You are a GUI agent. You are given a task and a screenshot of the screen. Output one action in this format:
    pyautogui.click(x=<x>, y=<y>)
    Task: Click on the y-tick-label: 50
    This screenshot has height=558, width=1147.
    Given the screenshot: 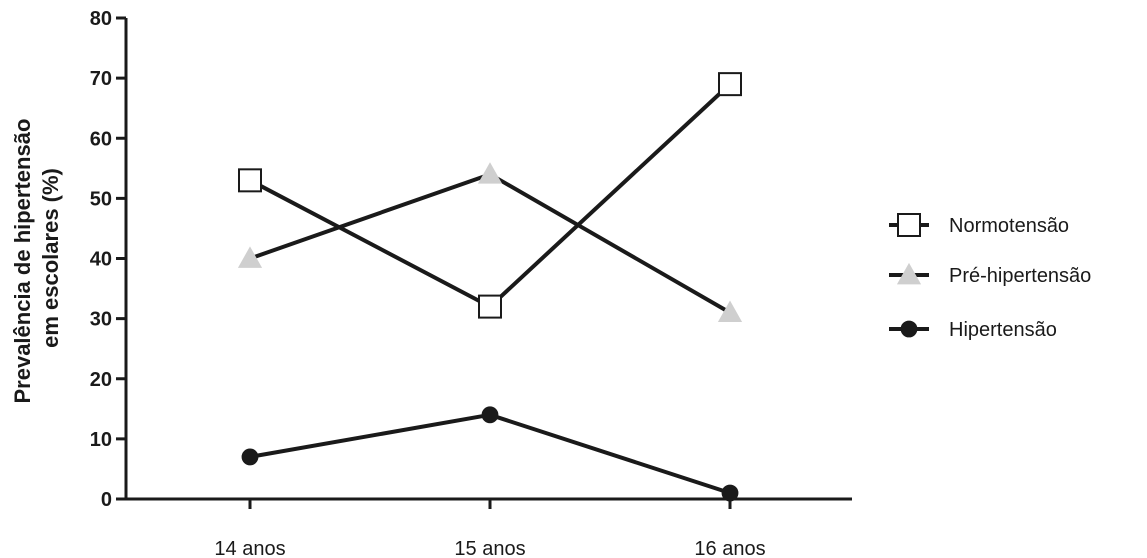 What is the action you would take?
    pyautogui.click(x=101, y=199)
    